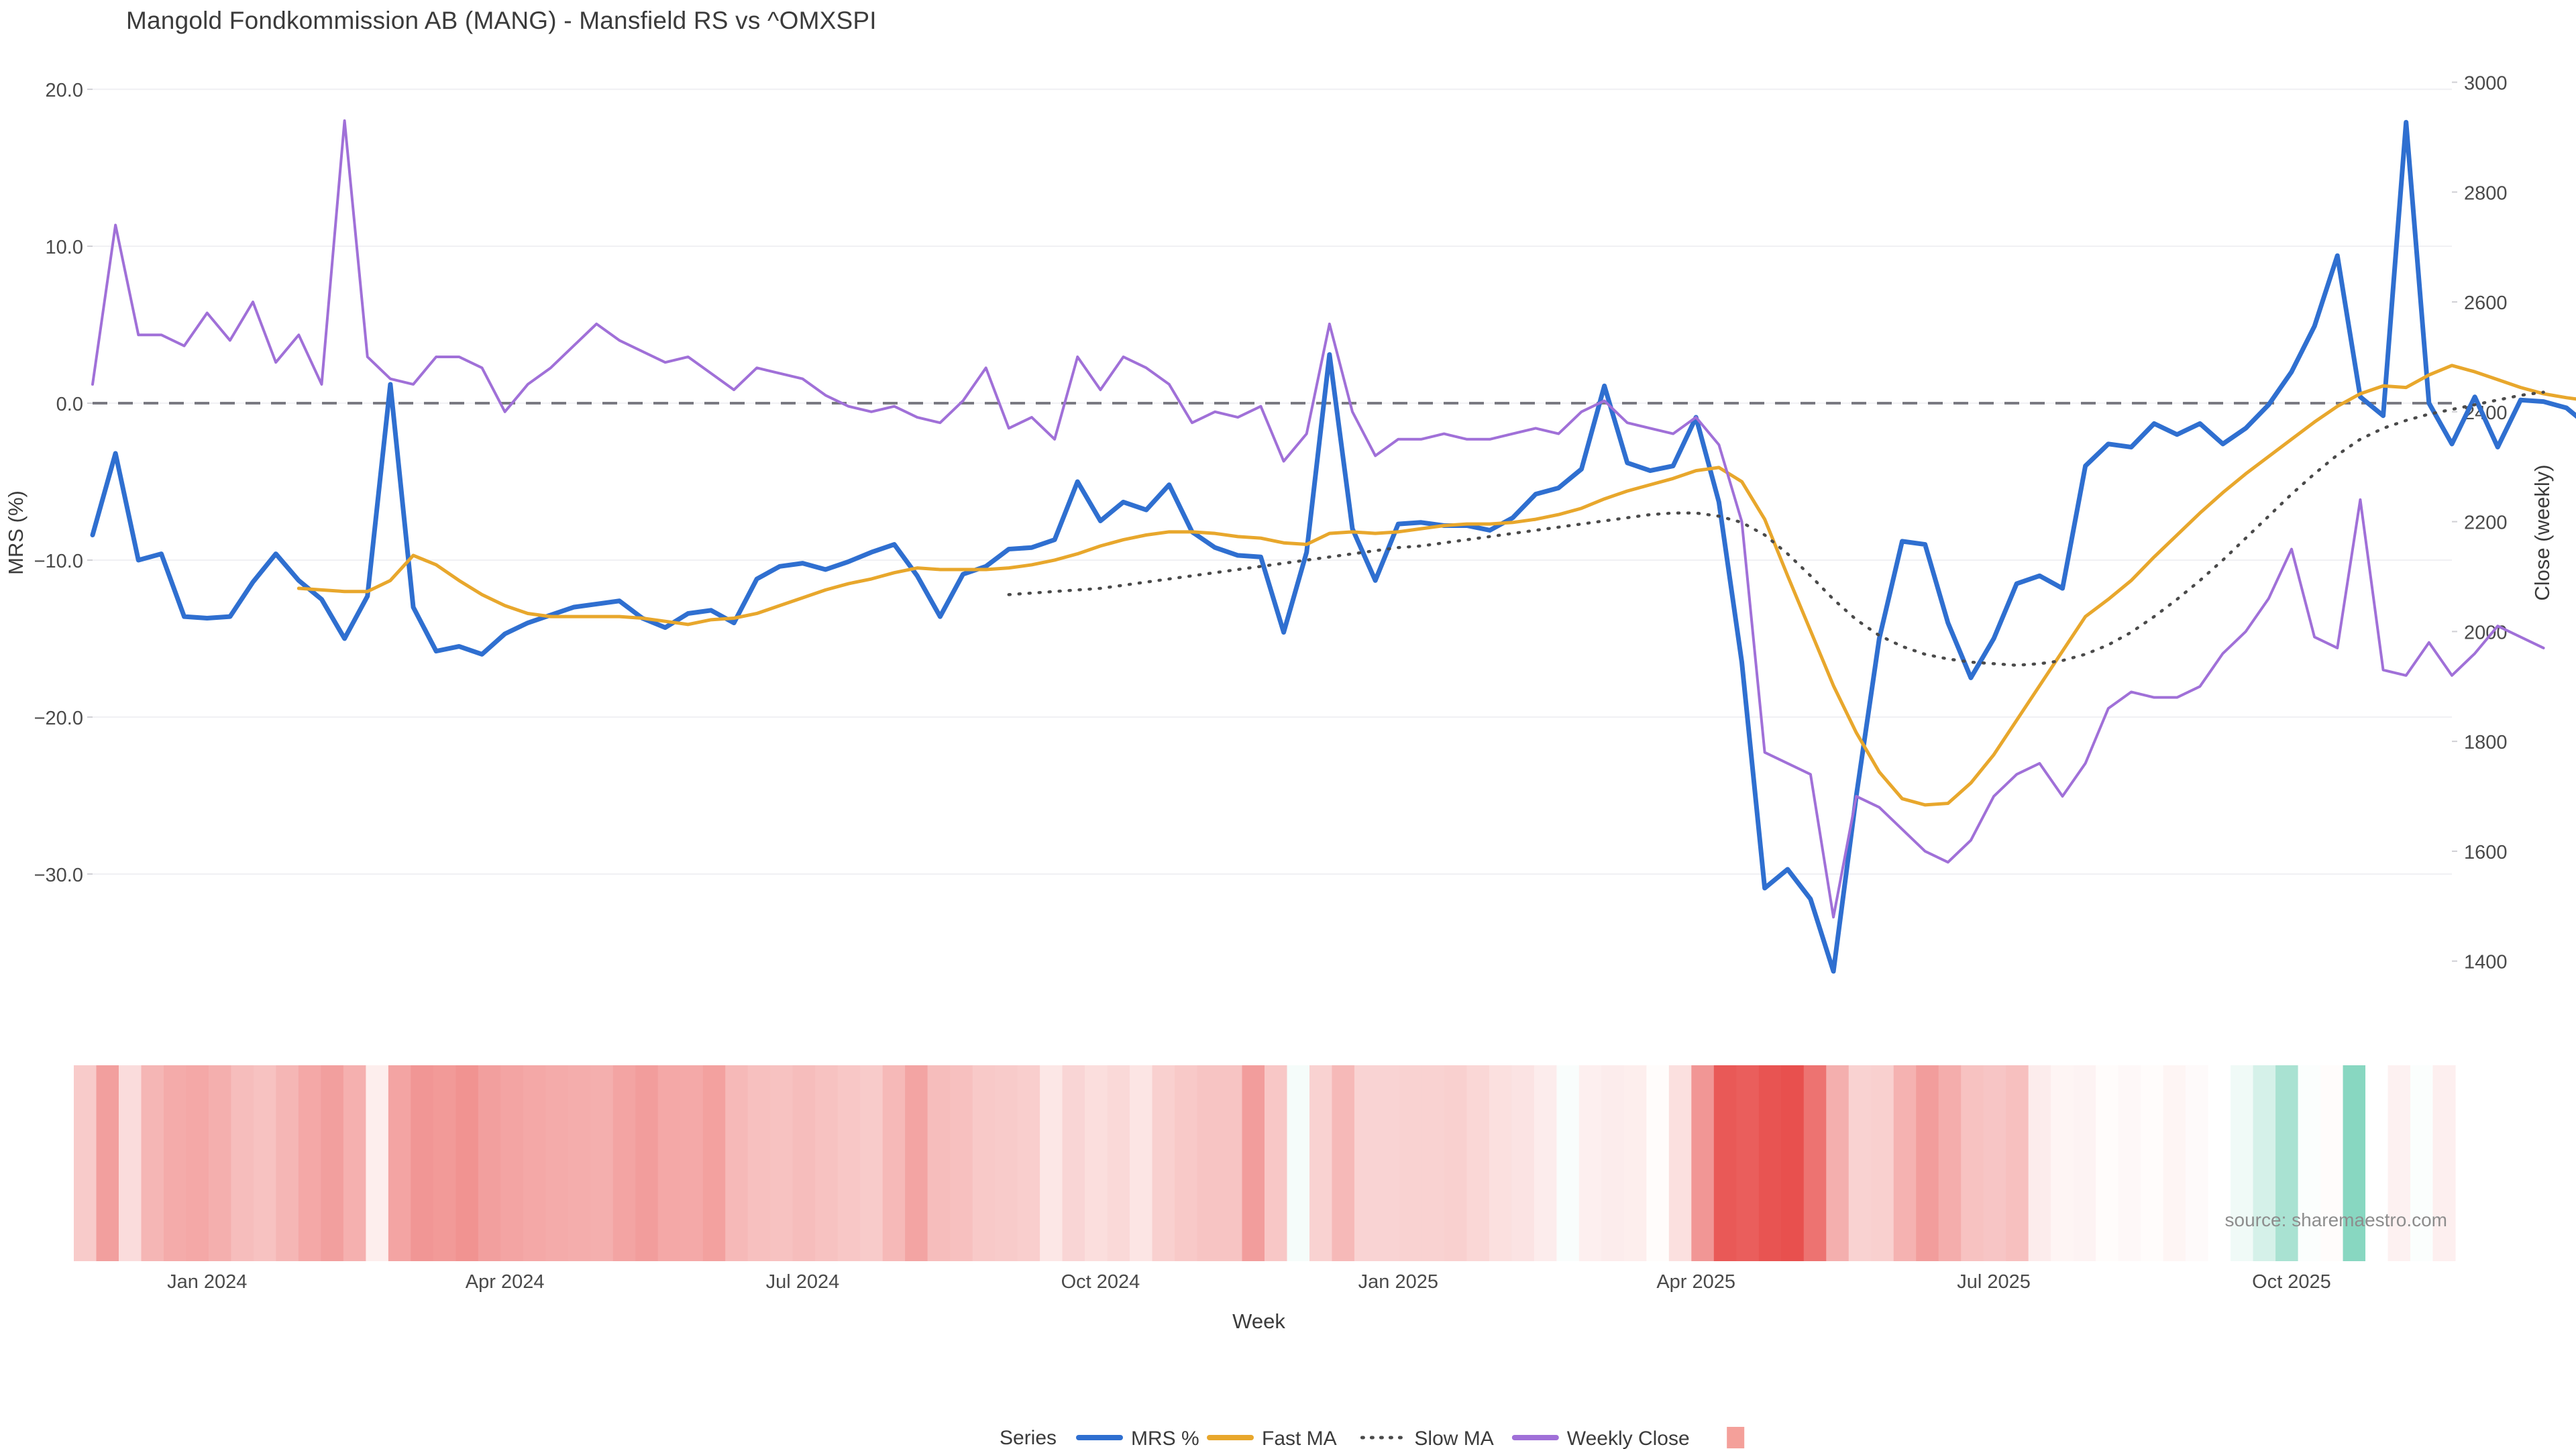  Describe the element at coordinates (505, 1282) in the screenshot. I see `x-axis-tick-label: Apr 2024` at that location.